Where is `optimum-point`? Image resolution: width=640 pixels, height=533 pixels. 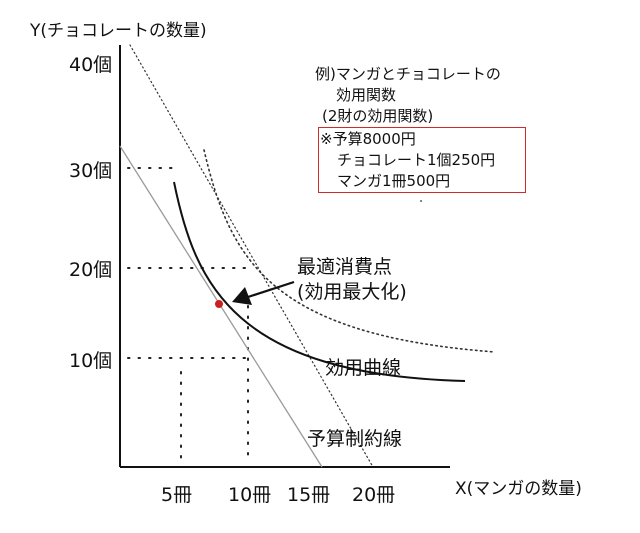
optimum-point is located at coordinates (219, 304).